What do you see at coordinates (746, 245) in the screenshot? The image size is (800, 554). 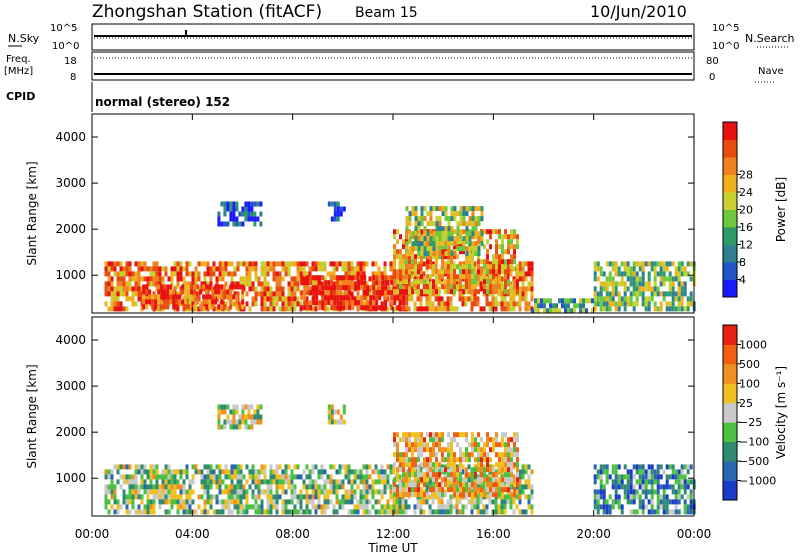 I see `colorbar-tick-label: 12` at bounding box center [746, 245].